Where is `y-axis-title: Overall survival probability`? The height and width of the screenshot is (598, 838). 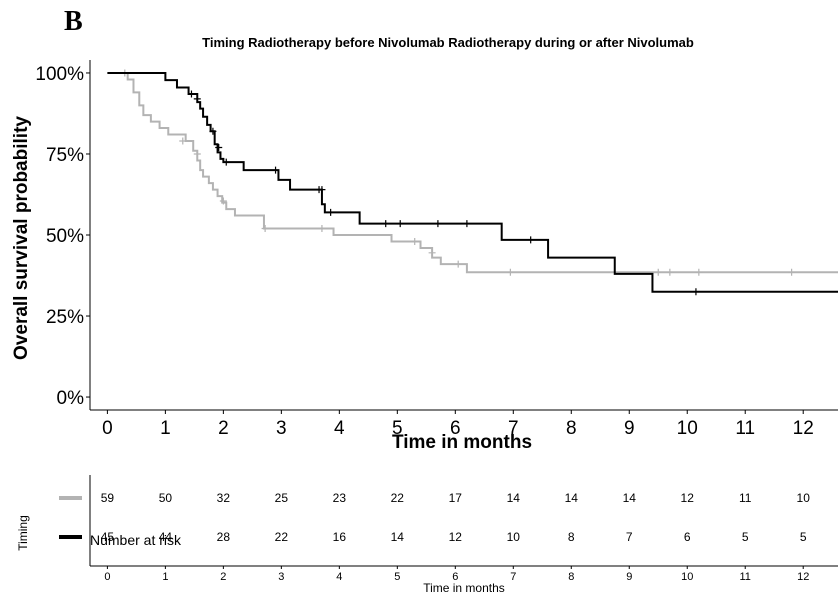
y-axis-title: Overall survival probability is located at coordinates (21, 238).